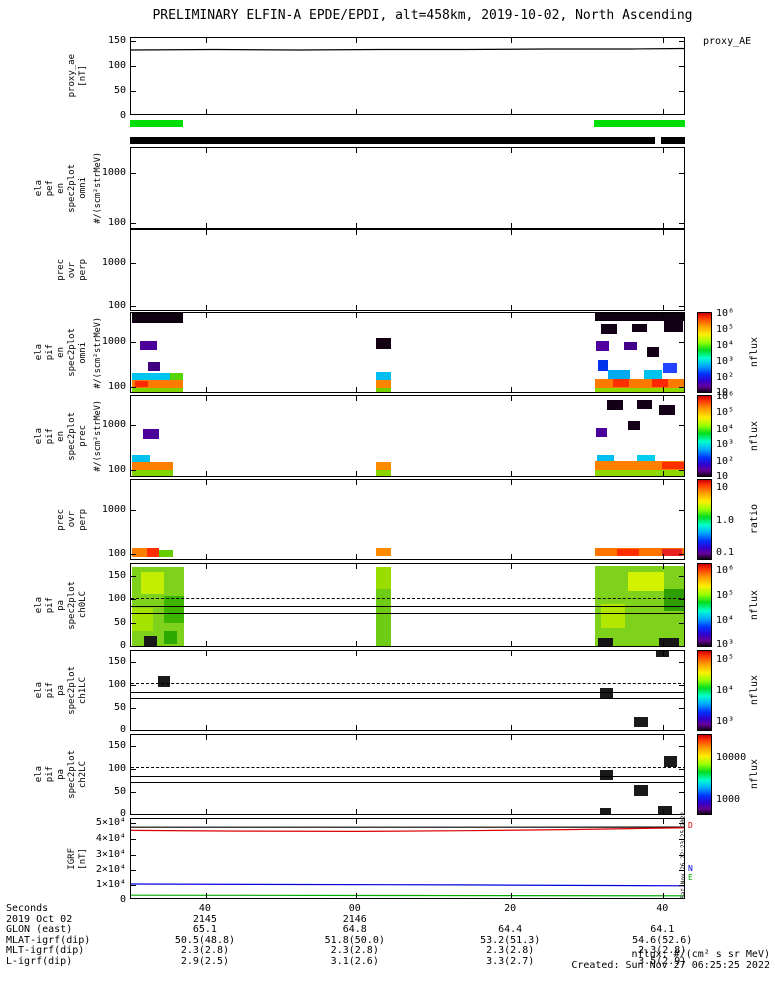  What do you see at coordinates (156, 123) in the screenshot?
I see `science-zone-bar` at bounding box center [156, 123].